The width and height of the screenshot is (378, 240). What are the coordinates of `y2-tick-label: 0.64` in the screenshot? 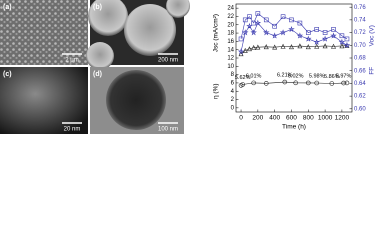 It's located at (360, 84).